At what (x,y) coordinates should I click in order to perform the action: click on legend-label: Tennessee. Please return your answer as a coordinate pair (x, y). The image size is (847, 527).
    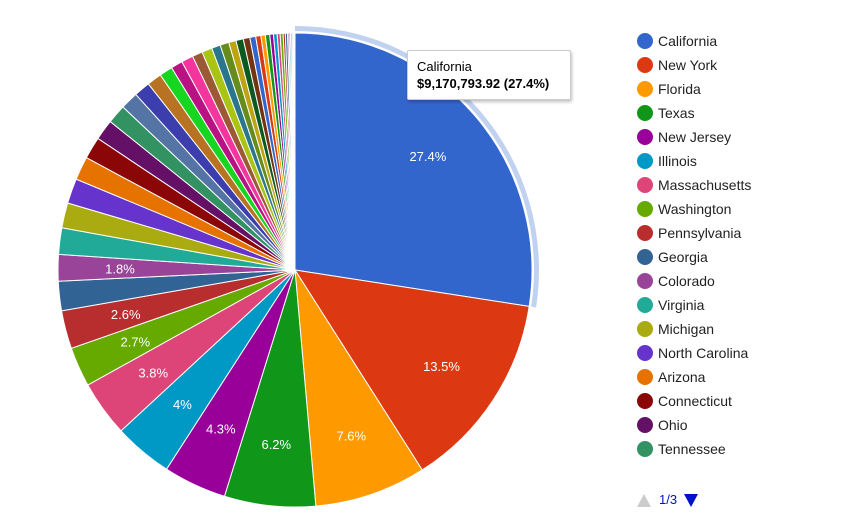
    Looking at the image, I should click on (692, 449).